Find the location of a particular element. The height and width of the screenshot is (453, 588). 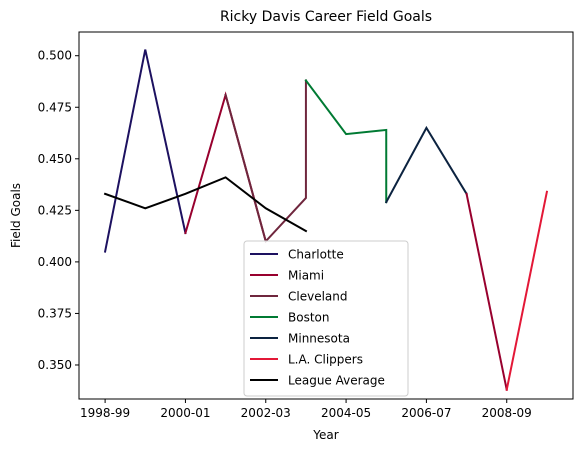

legend-label-cleveland: Cleveland is located at coordinates (318, 297).